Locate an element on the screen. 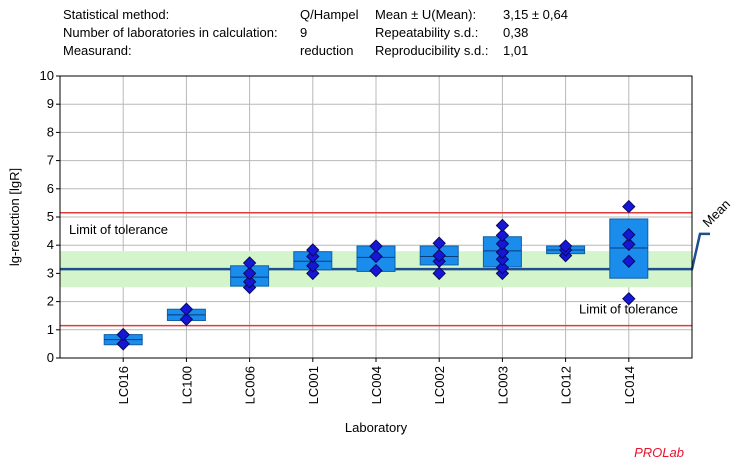 The image size is (741, 464). summary-value-mean: 3,15 ± 0,64 is located at coordinates (535, 14).